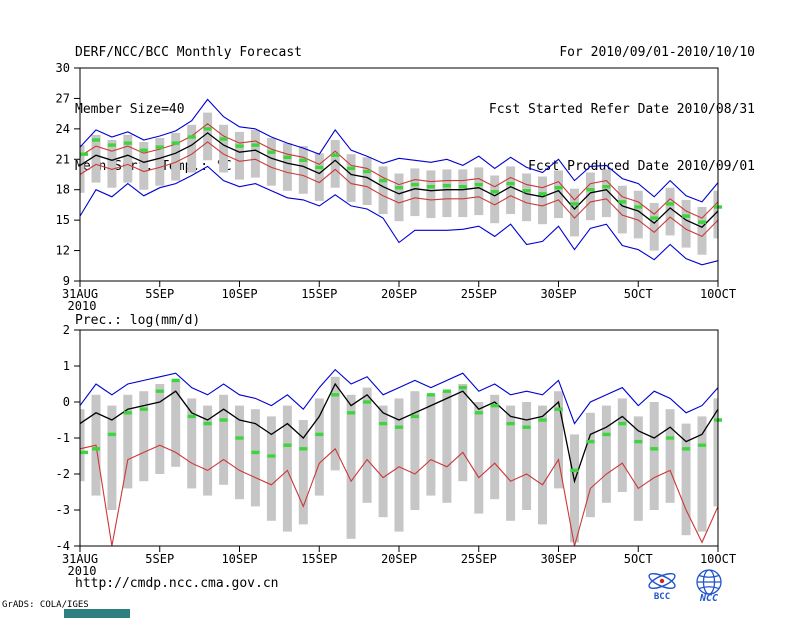  What do you see at coordinates (45, 605) in the screenshot?
I see `grads-credit: GrADS: COLA/IGES` at bounding box center [45, 605].